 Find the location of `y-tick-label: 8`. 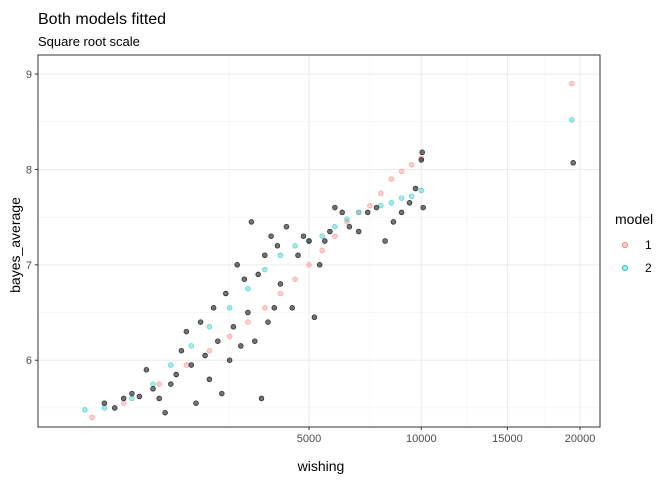

y-tick-label: 8 is located at coordinates (29, 170).